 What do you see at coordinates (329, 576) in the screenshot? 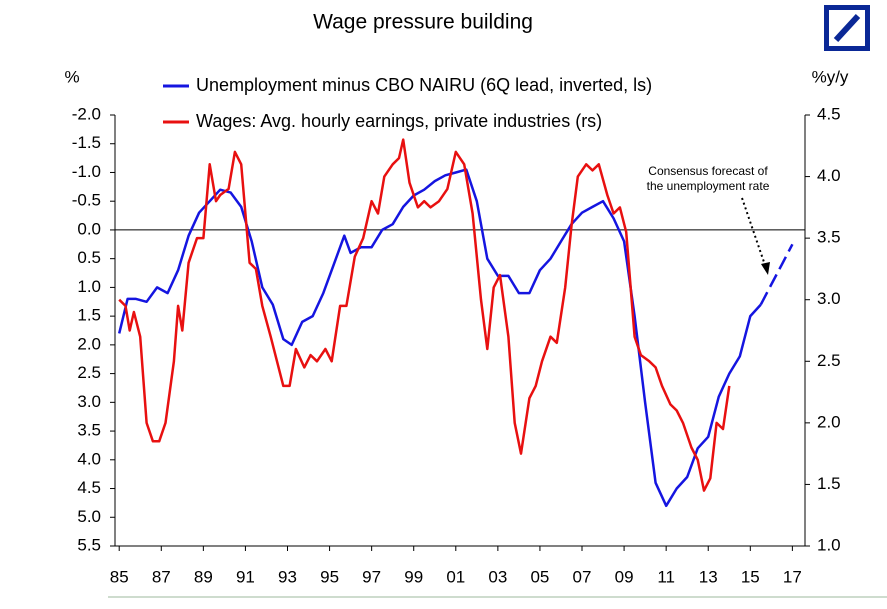
I see `x-tick-label: 95` at bounding box center [329, 576].